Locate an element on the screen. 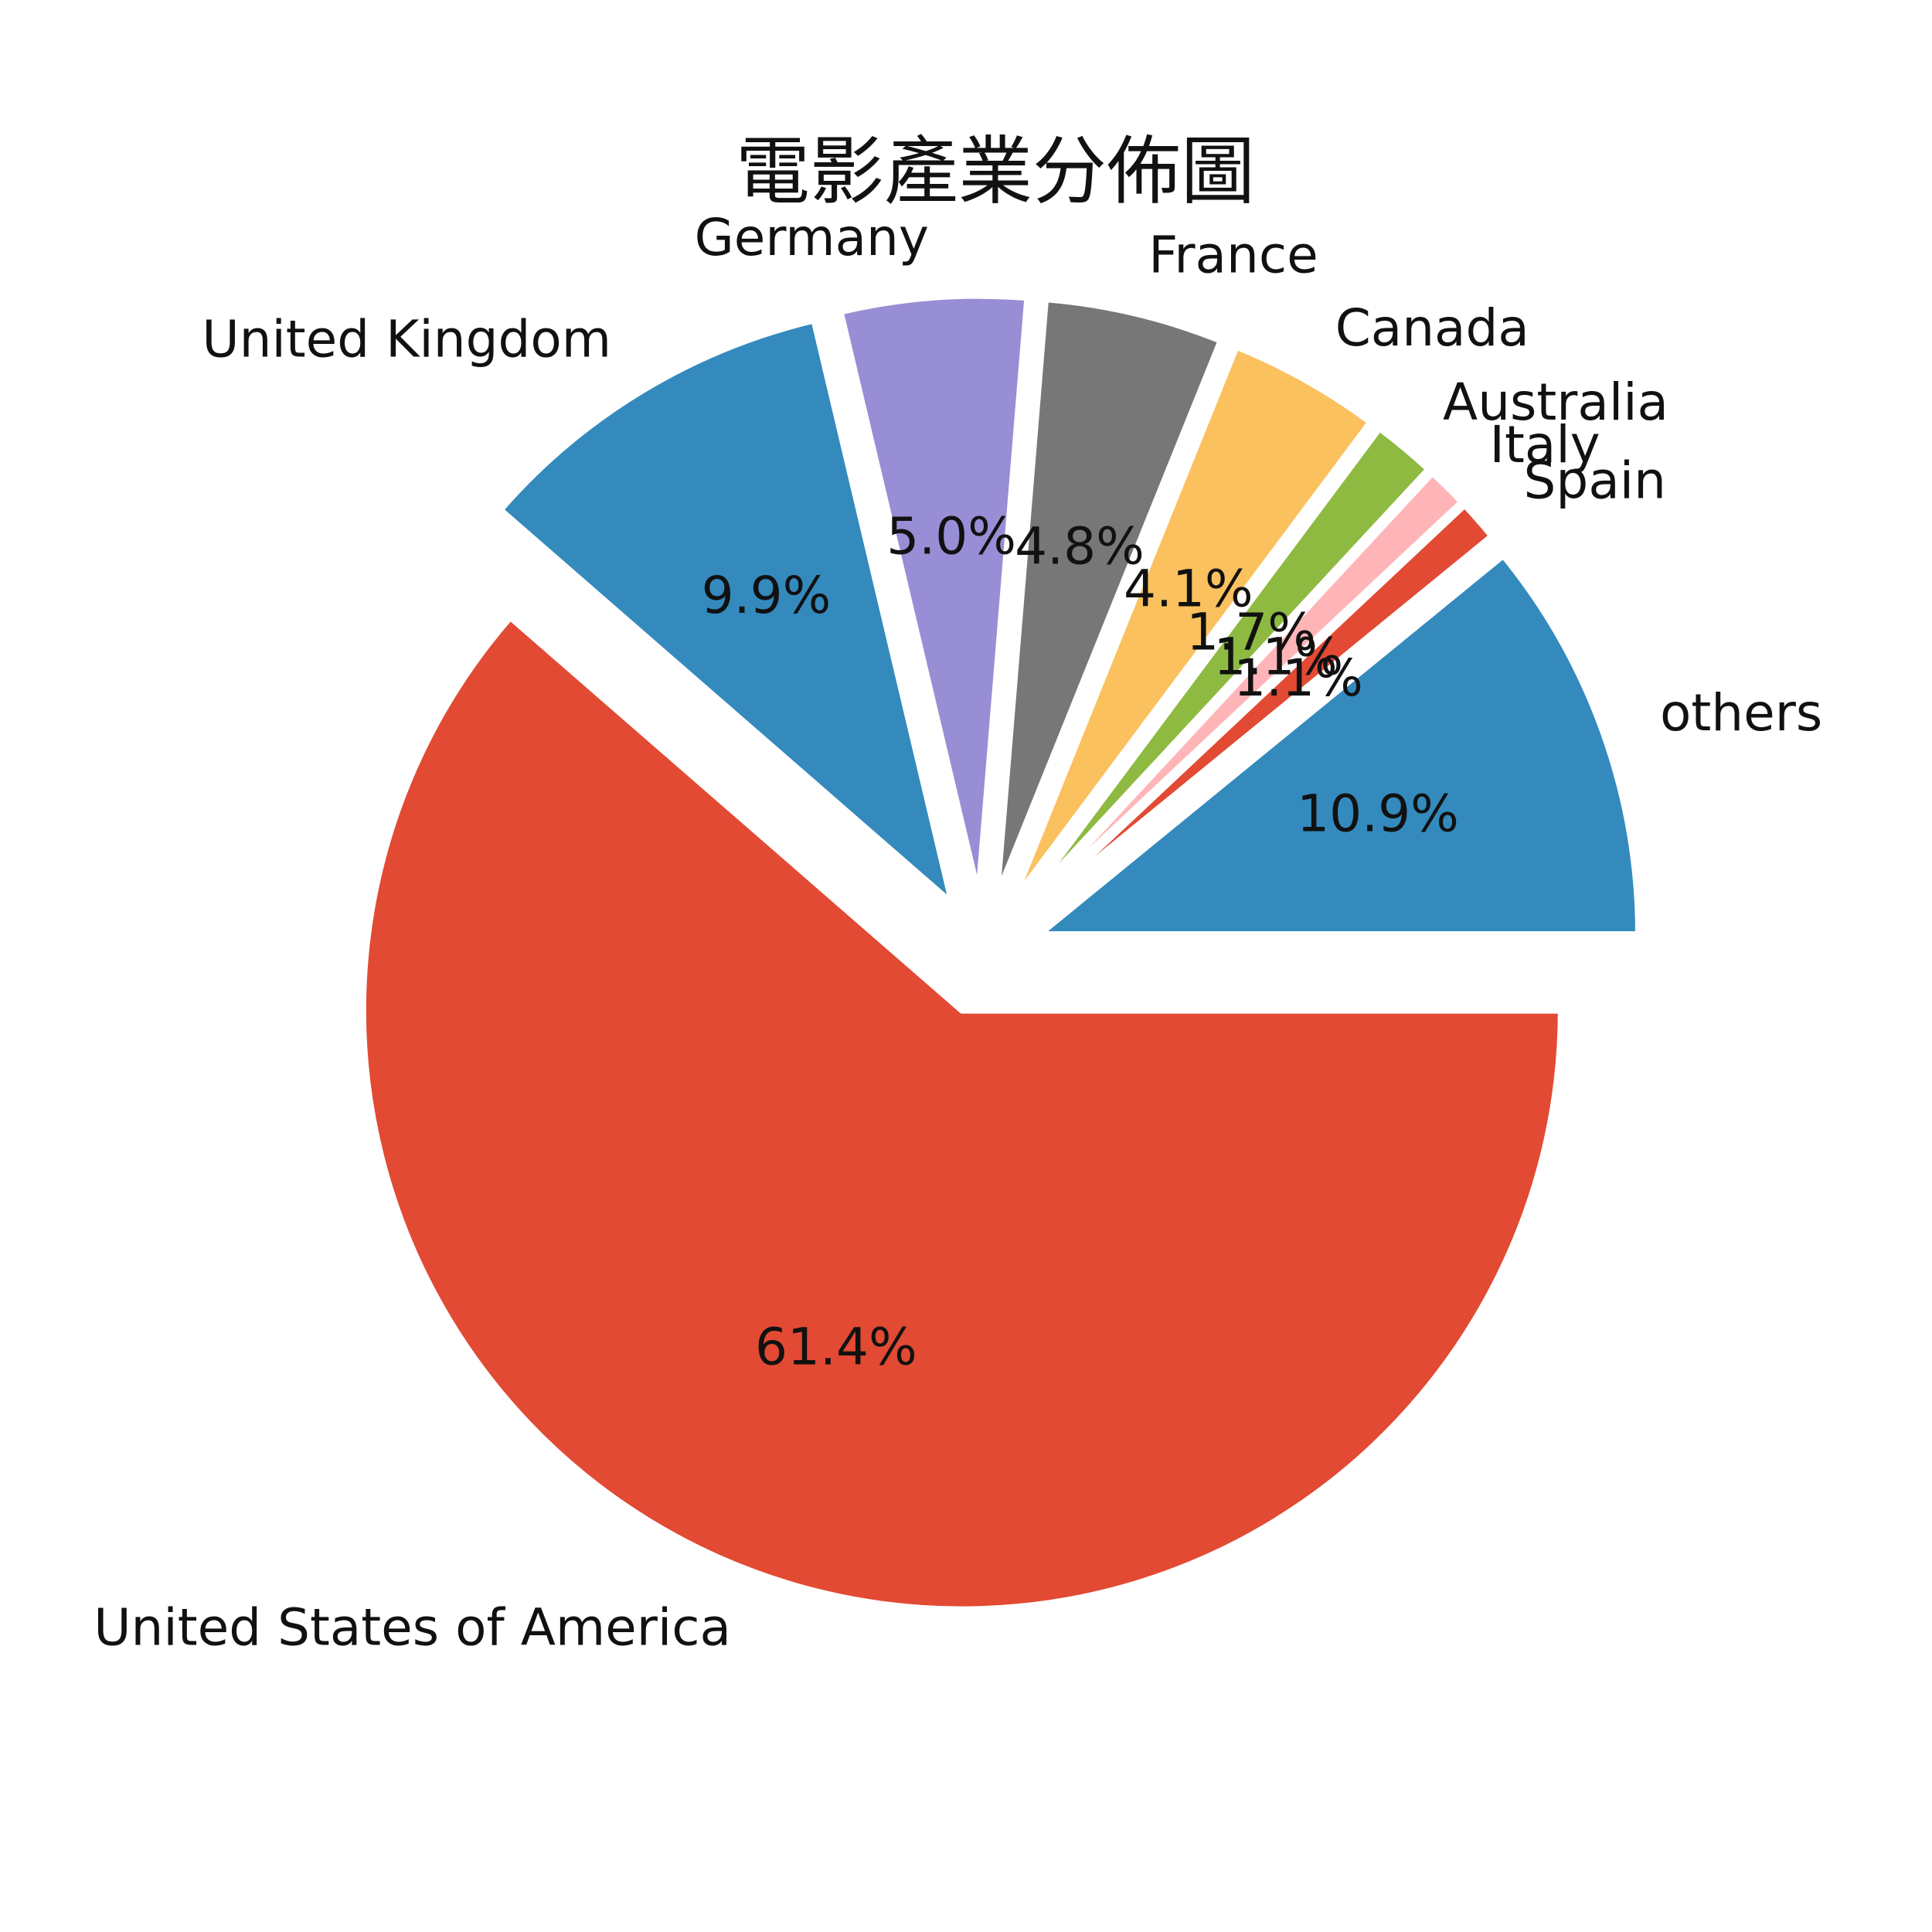 The image size is (1932, 1932). pie-slice-australia is located at coordinates (1225, 669).